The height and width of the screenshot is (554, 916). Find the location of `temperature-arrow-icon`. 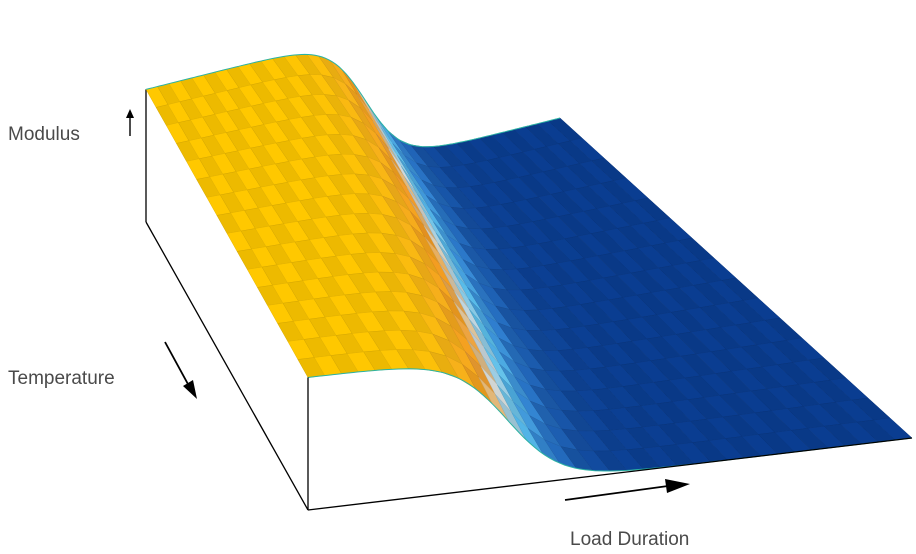

temperature-arrow-icon is located at coordinates (180, 370).